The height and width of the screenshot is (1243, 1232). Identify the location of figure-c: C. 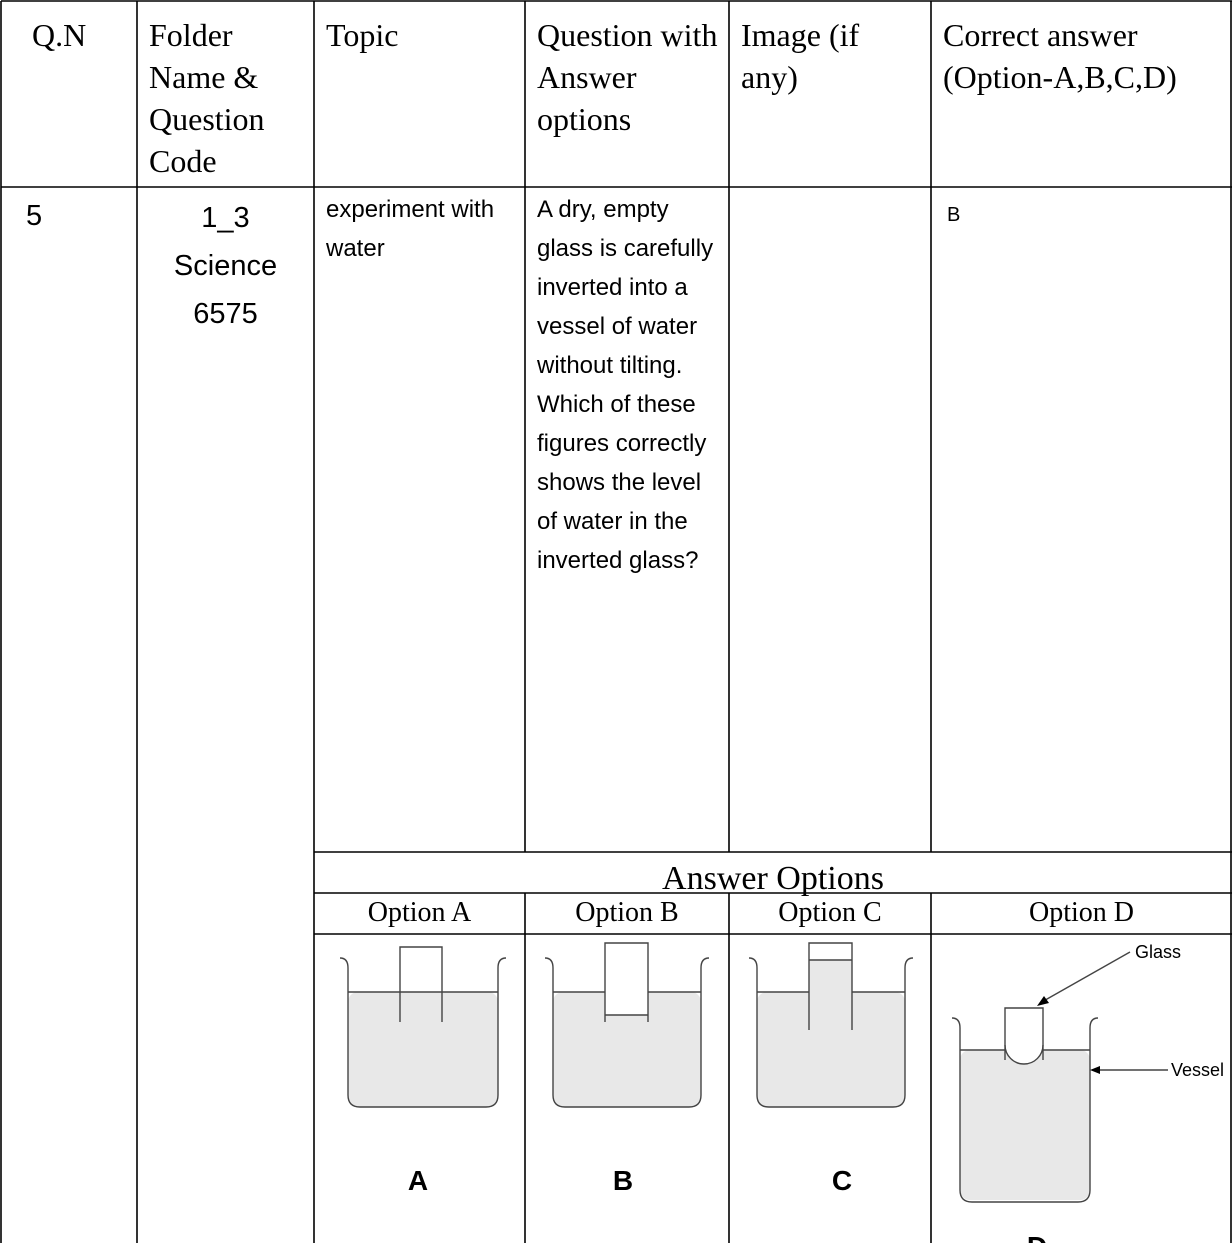
(831, 1069).